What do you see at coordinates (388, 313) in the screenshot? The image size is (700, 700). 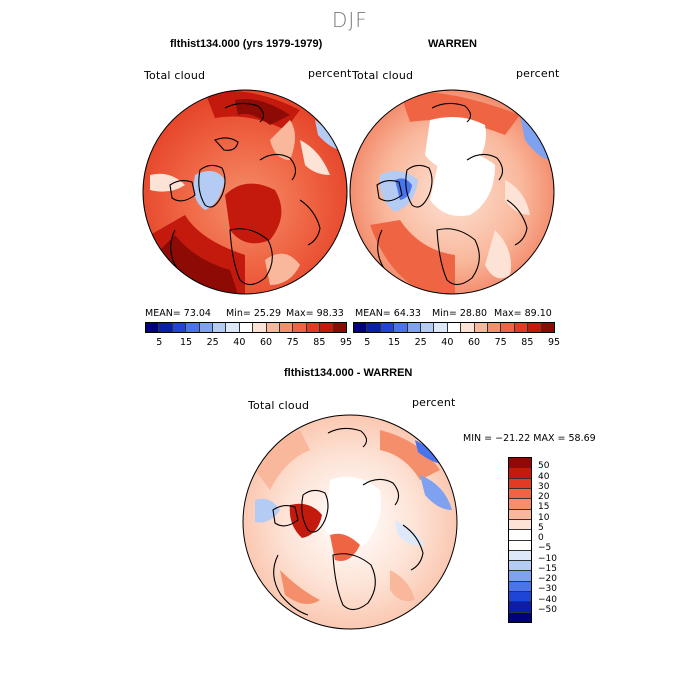 I see `panel2-mean: MEAN= 64.33` at bounding box center [388, 313].